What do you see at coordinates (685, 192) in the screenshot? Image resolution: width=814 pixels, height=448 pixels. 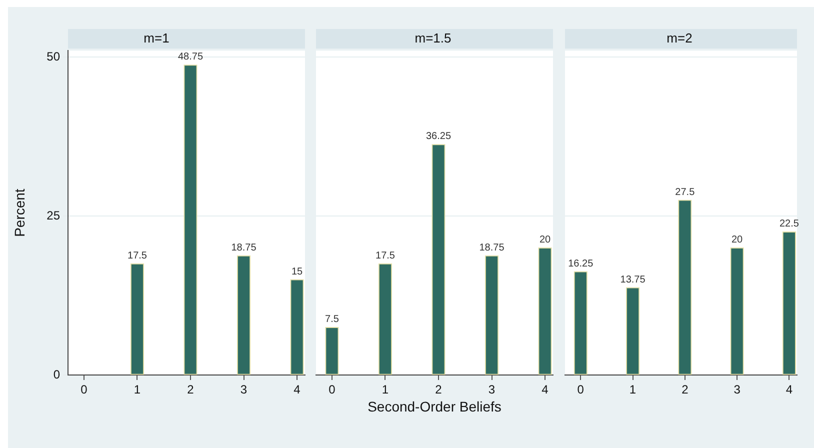 I see `data-label: 27.5` at bounding box center [685, 192].